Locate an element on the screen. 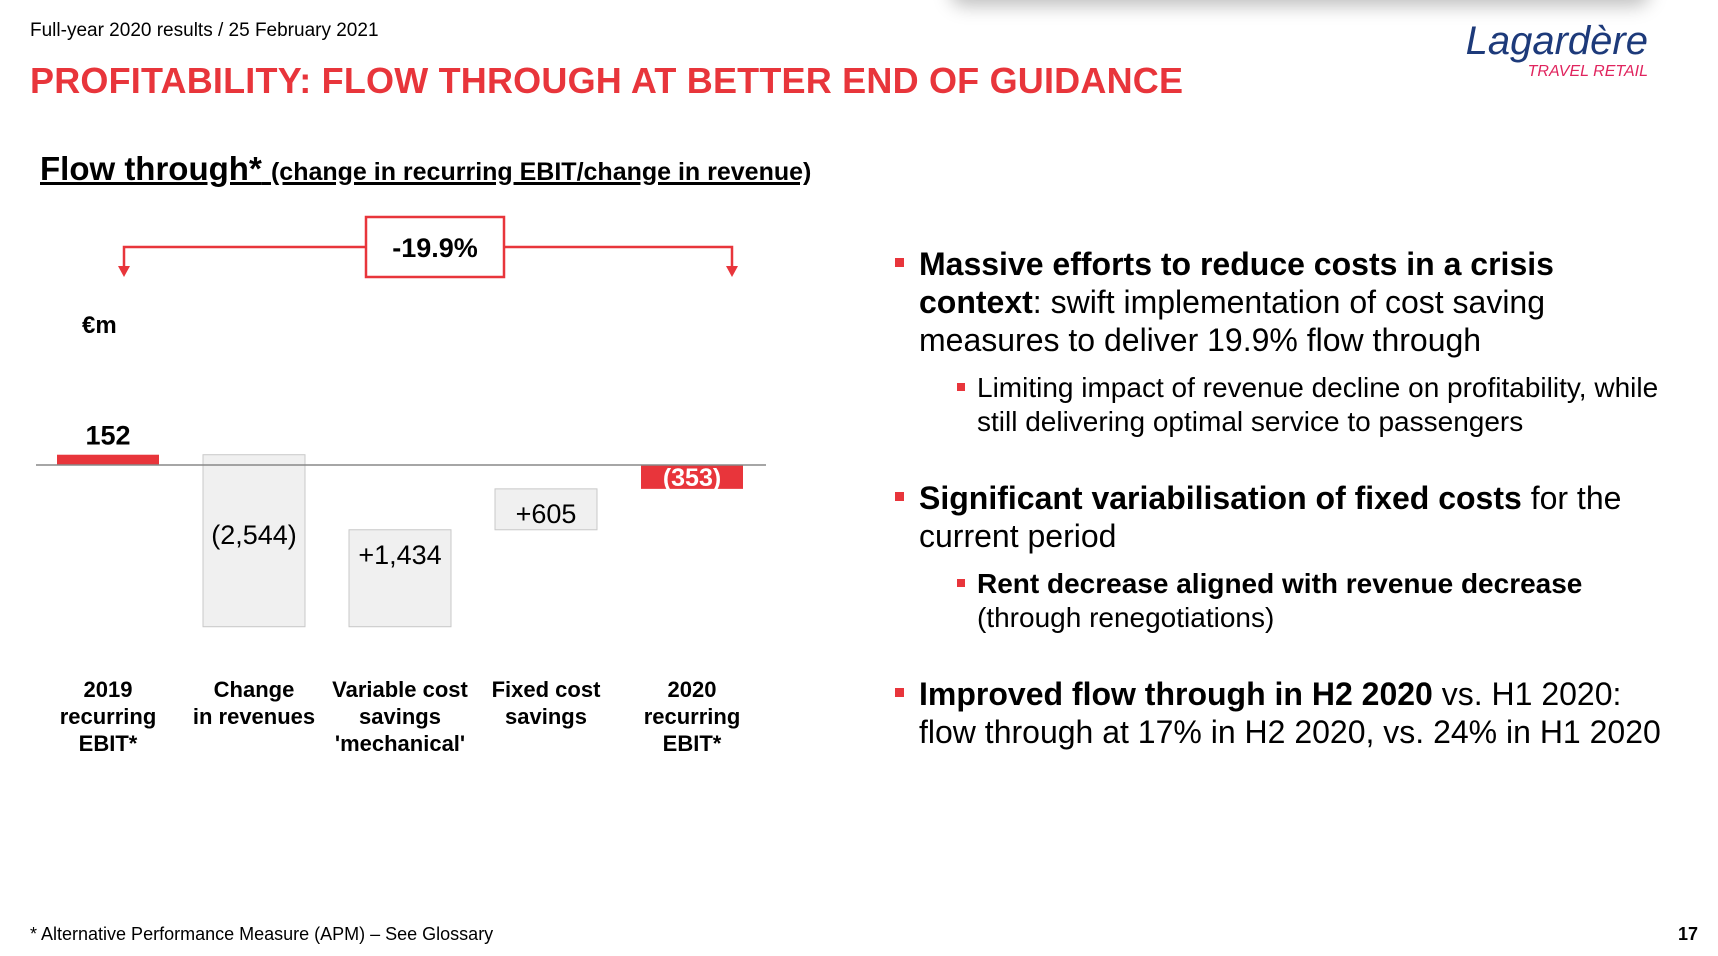  category-tick-label: 'mechanical' is located at coordinates (400, 743).